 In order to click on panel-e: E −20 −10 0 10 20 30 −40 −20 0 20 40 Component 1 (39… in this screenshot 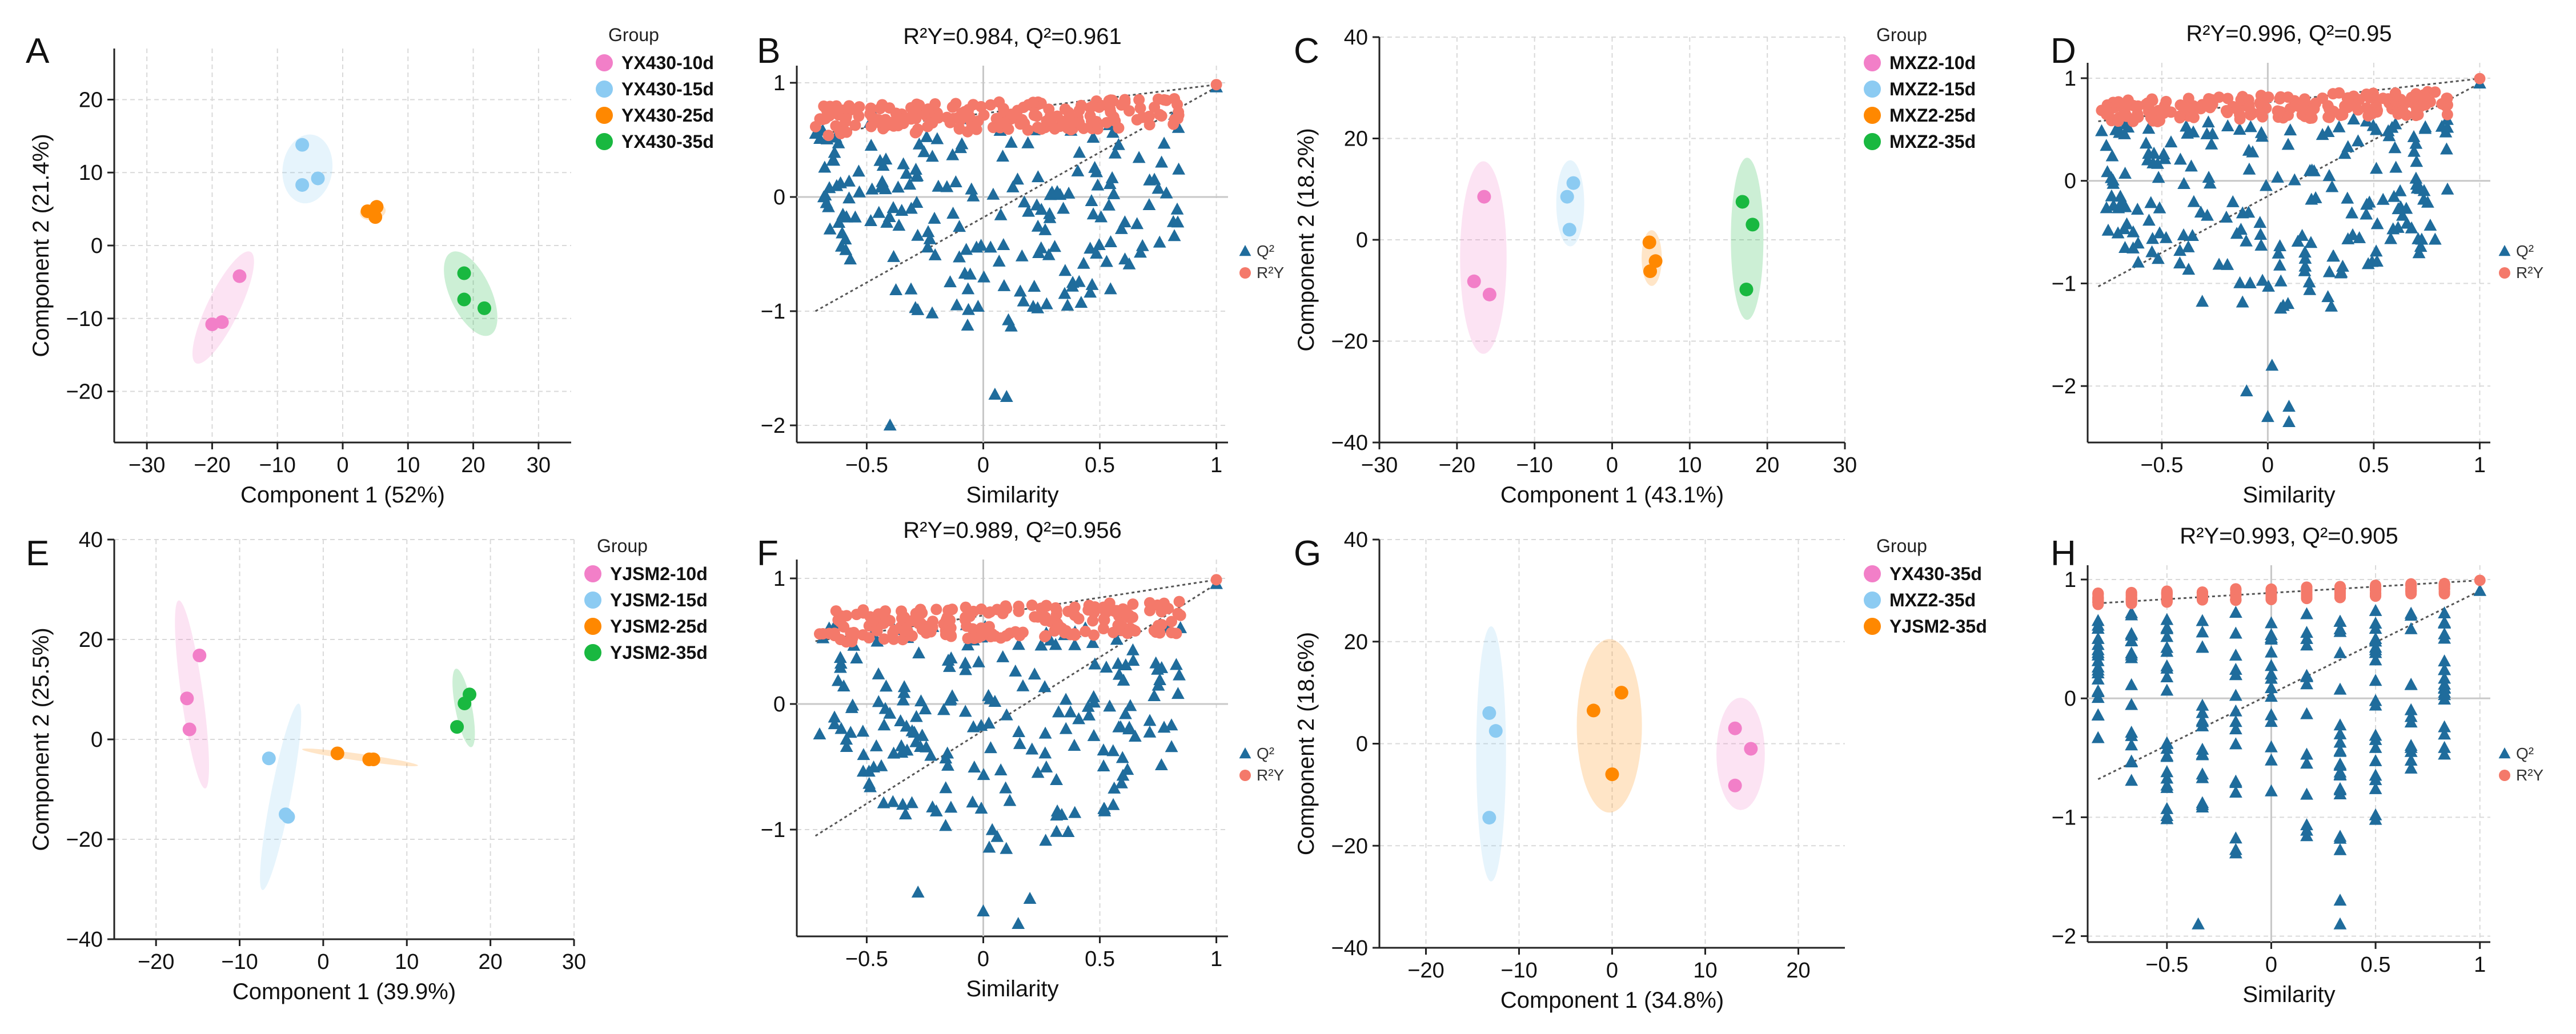, I will do `click(367, 766)`.